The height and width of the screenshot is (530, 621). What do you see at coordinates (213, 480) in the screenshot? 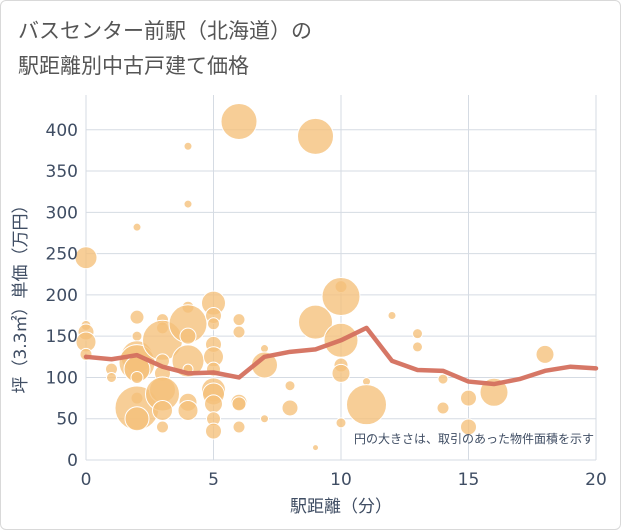
I see `x-tick-label: 5` at bounding box center [213, 480].